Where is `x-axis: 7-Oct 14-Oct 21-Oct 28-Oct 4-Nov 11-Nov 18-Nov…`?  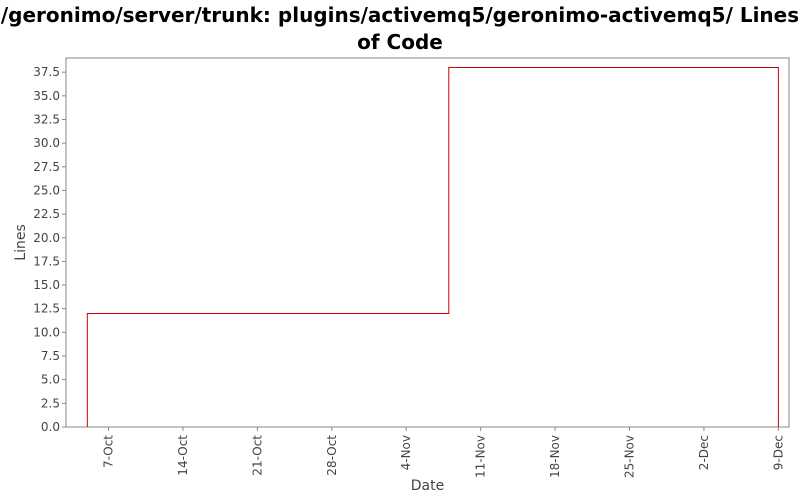
x-axis: 7-Oct 14-Oct 21-Oct 28-Oct 4-Nov 11-Nov 18-Nov… is located at coordinates (443, 452).